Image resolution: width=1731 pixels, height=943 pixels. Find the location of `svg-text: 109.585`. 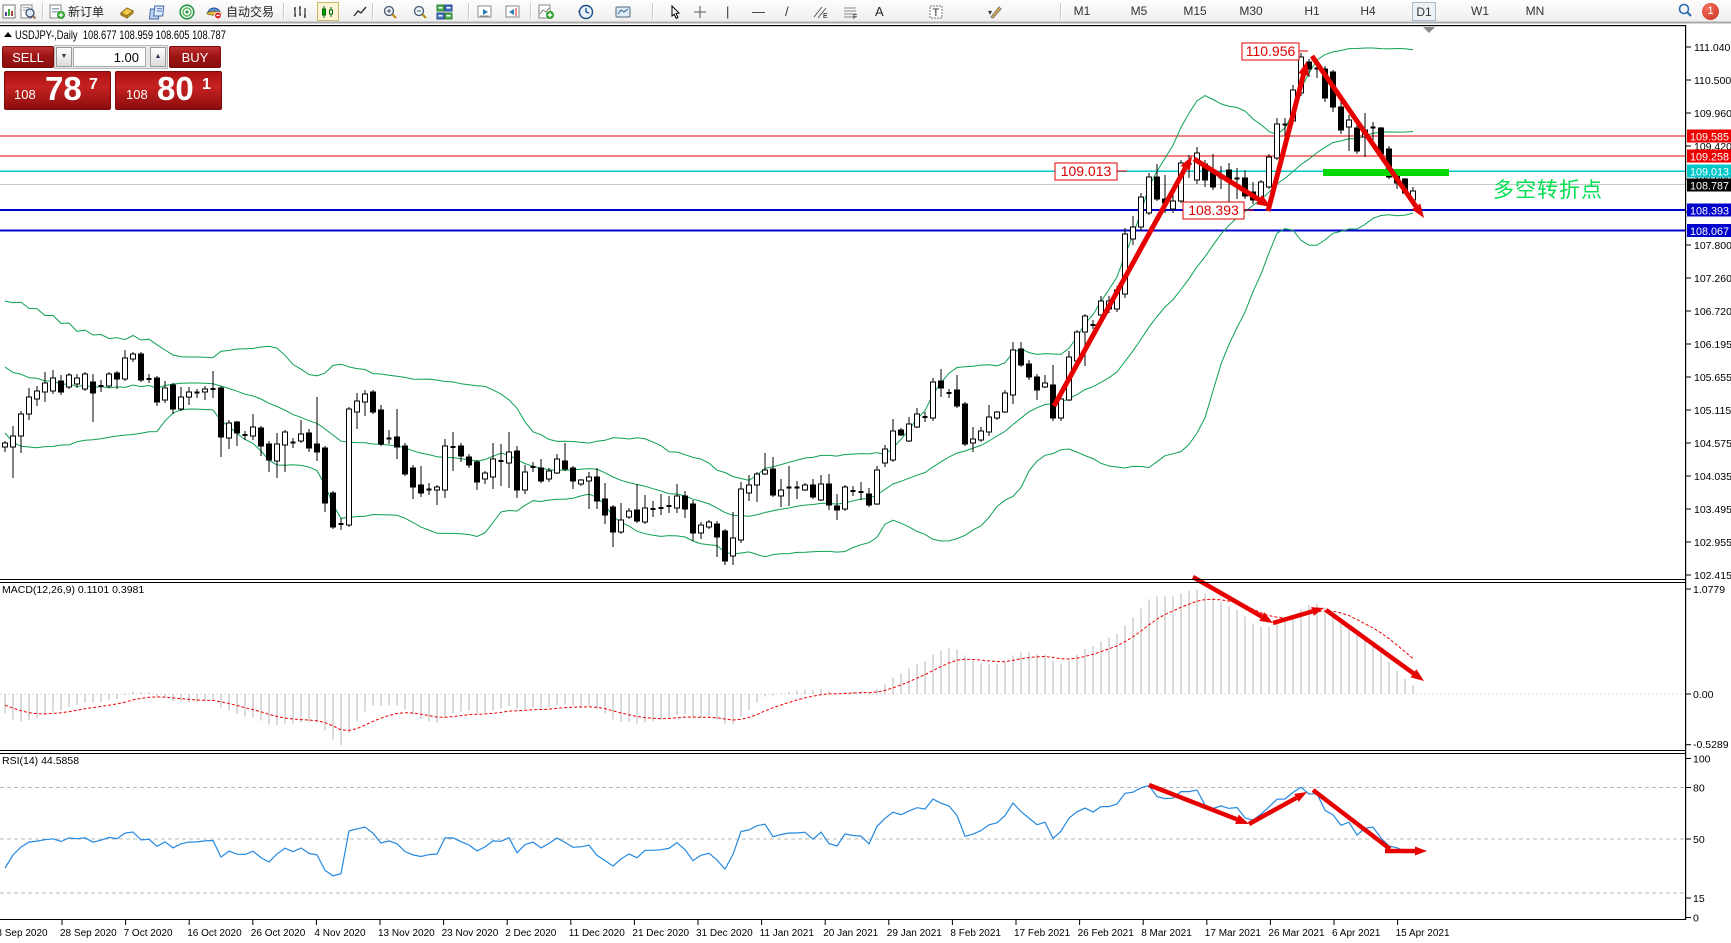

svg-text: 109.585 is located at coordinates (1709, 138).